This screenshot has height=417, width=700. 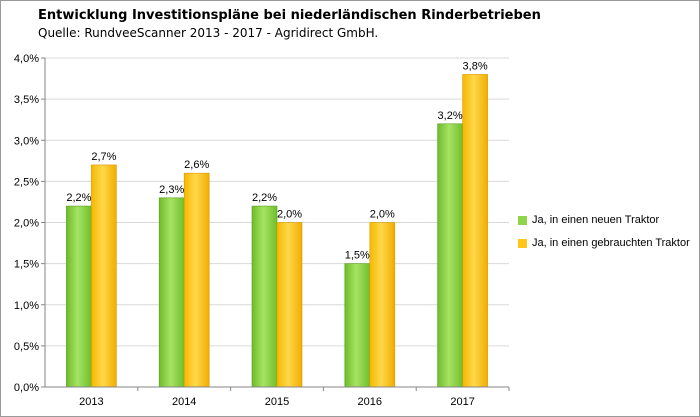 I want to click on bar-new-2014, so click(x=171, y=292).